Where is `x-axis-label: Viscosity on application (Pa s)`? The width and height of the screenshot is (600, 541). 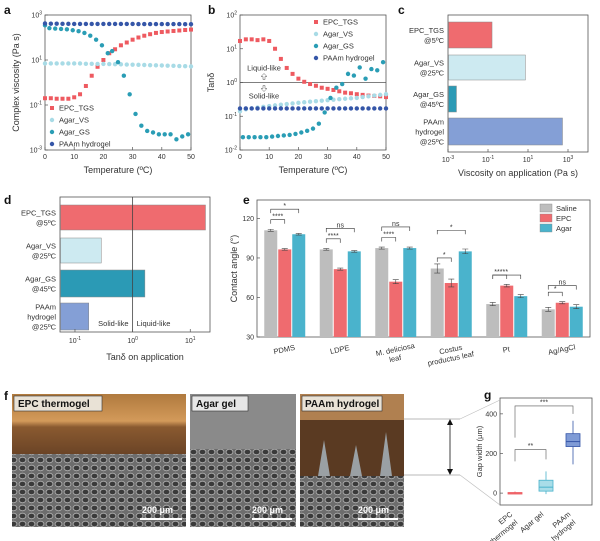 x-axis-label: Viscosity on application (Pa s) is located at coordinates (518, 173).